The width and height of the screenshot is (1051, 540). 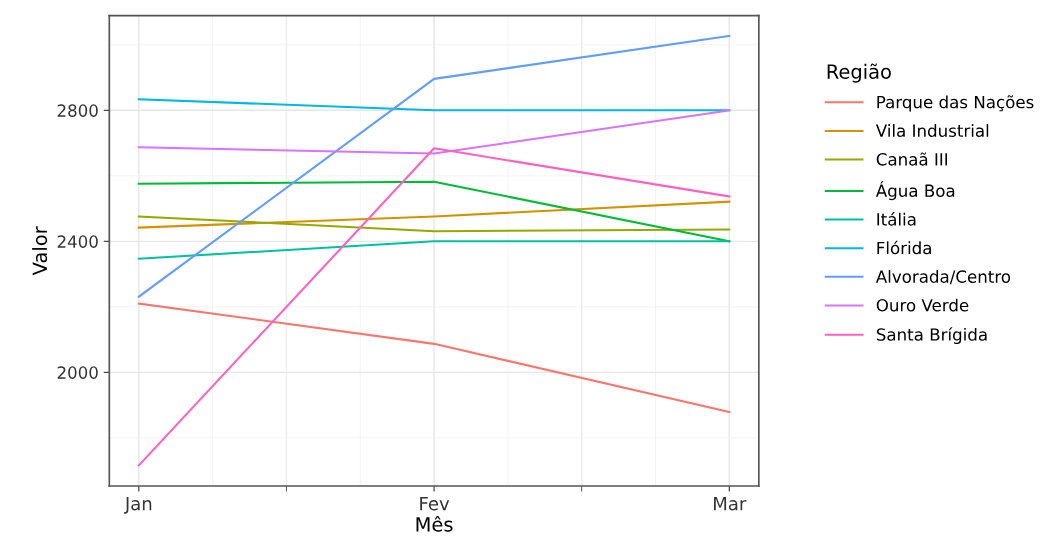 What do you see at coordinates (896, 219) in the screenshot?
I see `legend-label: Itália` at bounding box center [896, 219].